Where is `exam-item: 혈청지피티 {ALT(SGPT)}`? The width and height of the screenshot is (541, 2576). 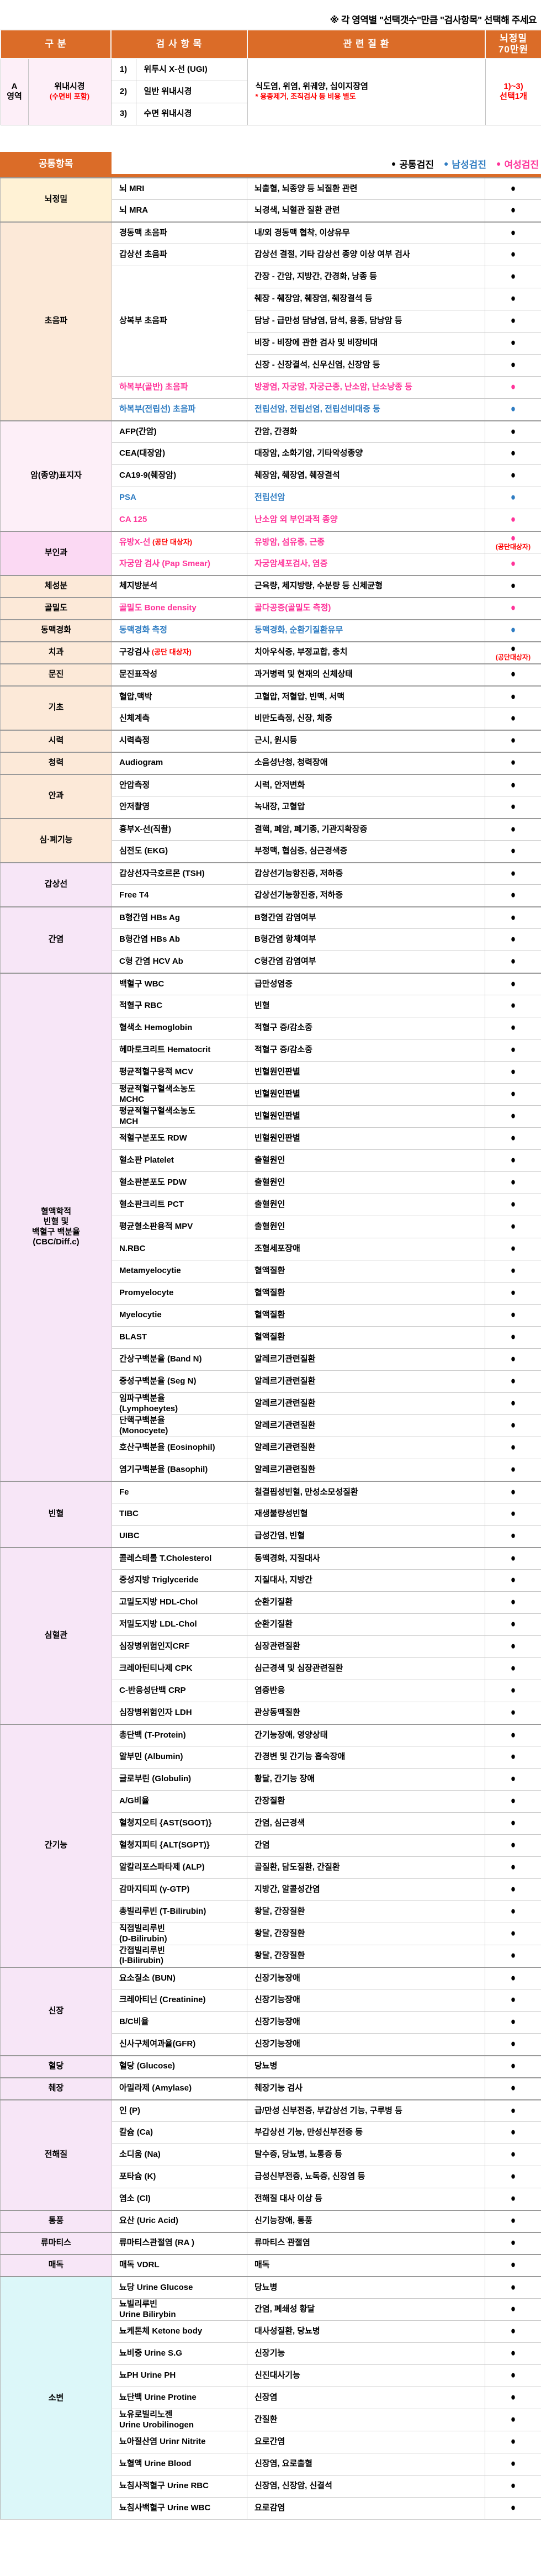 exam-item: 혈청지피티 {ALT(SGPT)} is located at coordinates (179, 1845).